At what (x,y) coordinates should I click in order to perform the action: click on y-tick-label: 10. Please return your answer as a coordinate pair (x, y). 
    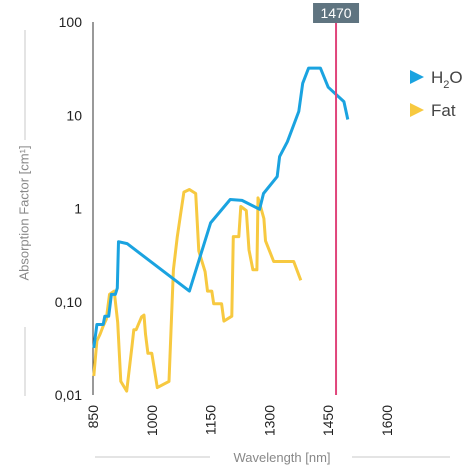
    Looking at the image, I should click on (74, 115).